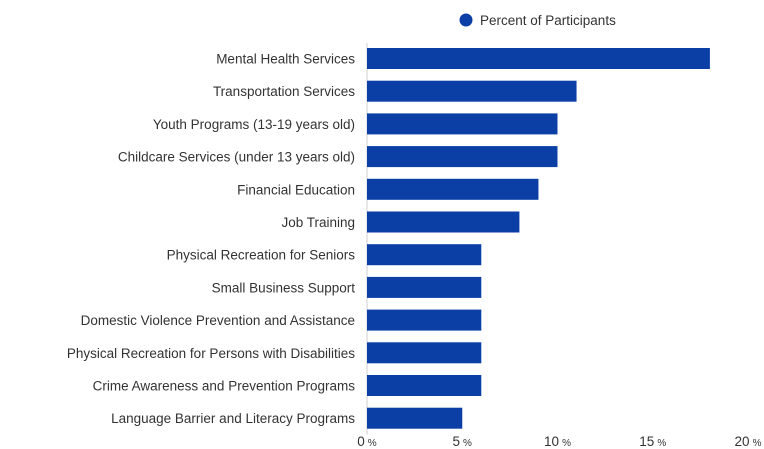 This screenshot has width=764, height=449. What do you see at coordinates (463, 441) in the screenshot?
I see `x-tick-label: 5%` at bounding box center [463, 441].